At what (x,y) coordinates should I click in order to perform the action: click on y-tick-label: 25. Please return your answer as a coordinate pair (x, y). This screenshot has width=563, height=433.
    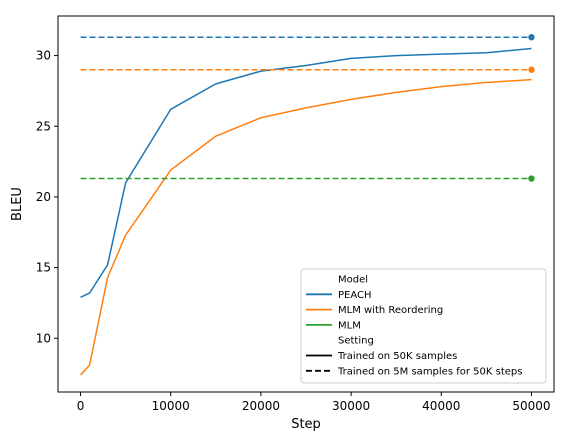
    Looking at the image, I should click on (43, 126).